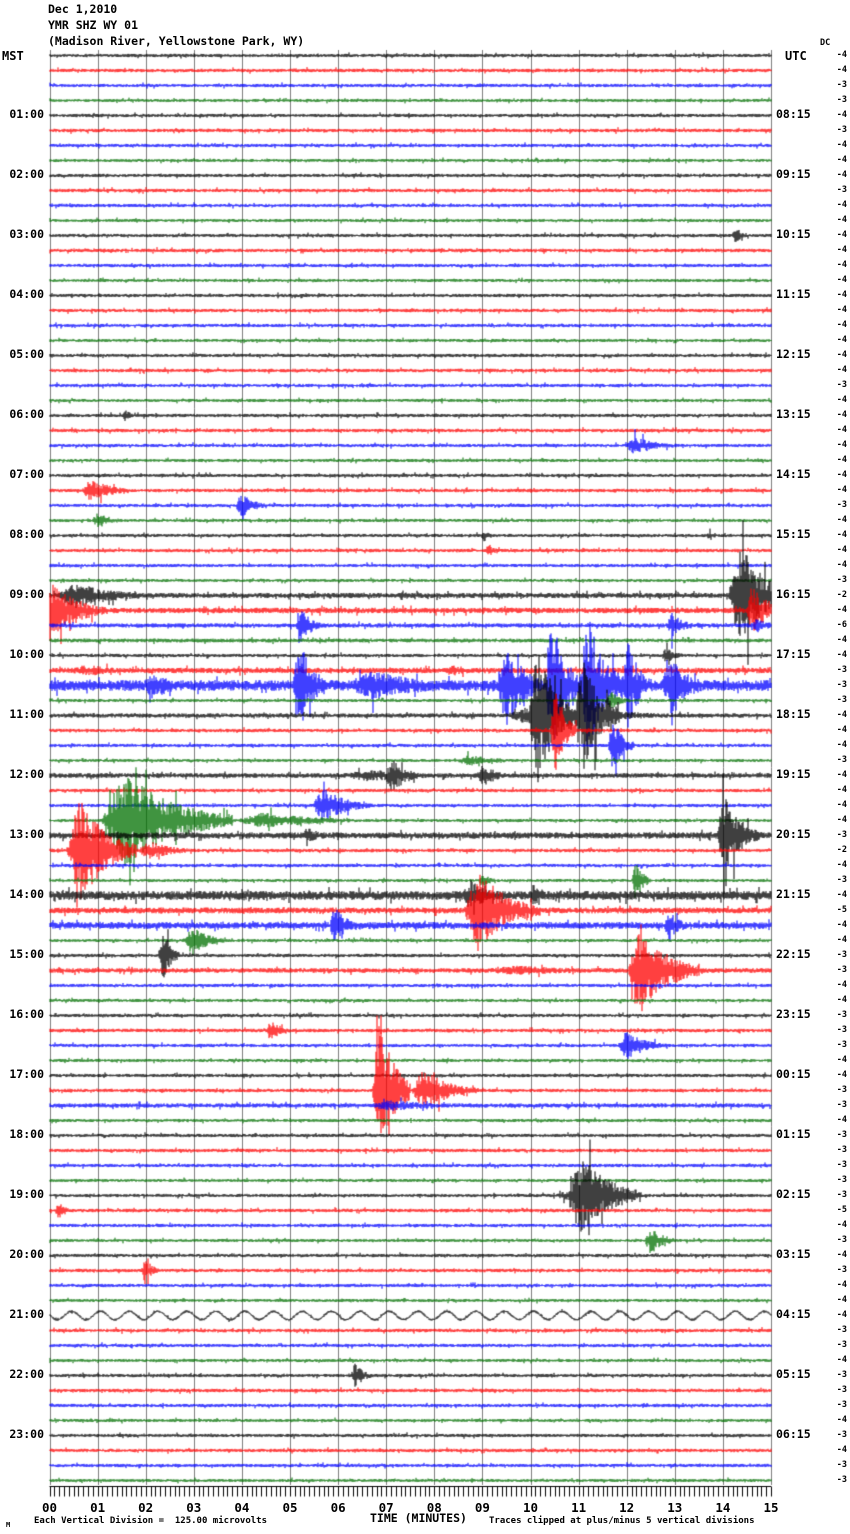  Describe the element at coordinates (825, 43) in the screenshot. I see `dc-column-header: DC` at that location.